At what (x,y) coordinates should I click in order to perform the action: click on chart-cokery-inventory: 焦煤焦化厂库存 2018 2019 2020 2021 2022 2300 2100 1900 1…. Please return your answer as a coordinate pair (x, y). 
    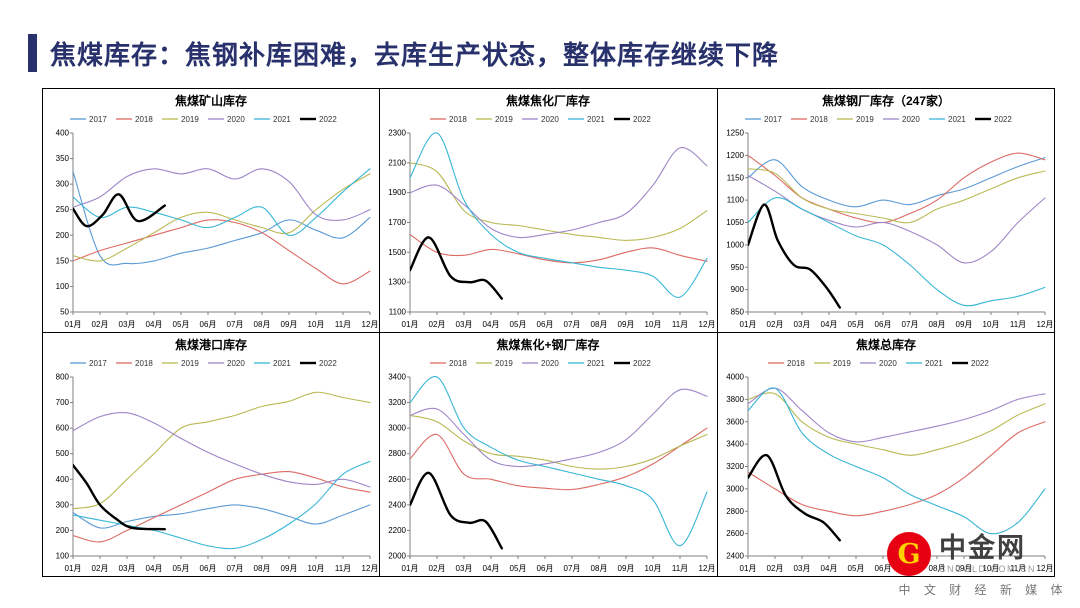
    Looking at the image, I should click on (549, 211).